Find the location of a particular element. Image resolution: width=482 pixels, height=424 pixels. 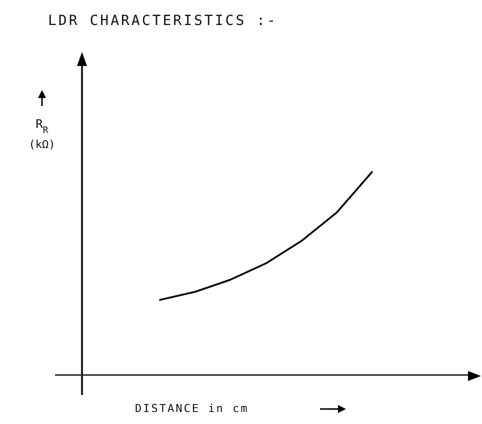

text: R$_{R}$ (kΩ) is located at coordinates (42, 134).